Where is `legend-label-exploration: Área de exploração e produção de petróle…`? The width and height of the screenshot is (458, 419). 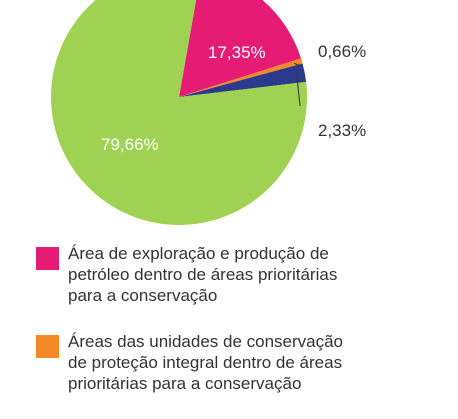
legend-label-exploration: Área de exploração e produção de petróle… is located at coordinates (203, 274).